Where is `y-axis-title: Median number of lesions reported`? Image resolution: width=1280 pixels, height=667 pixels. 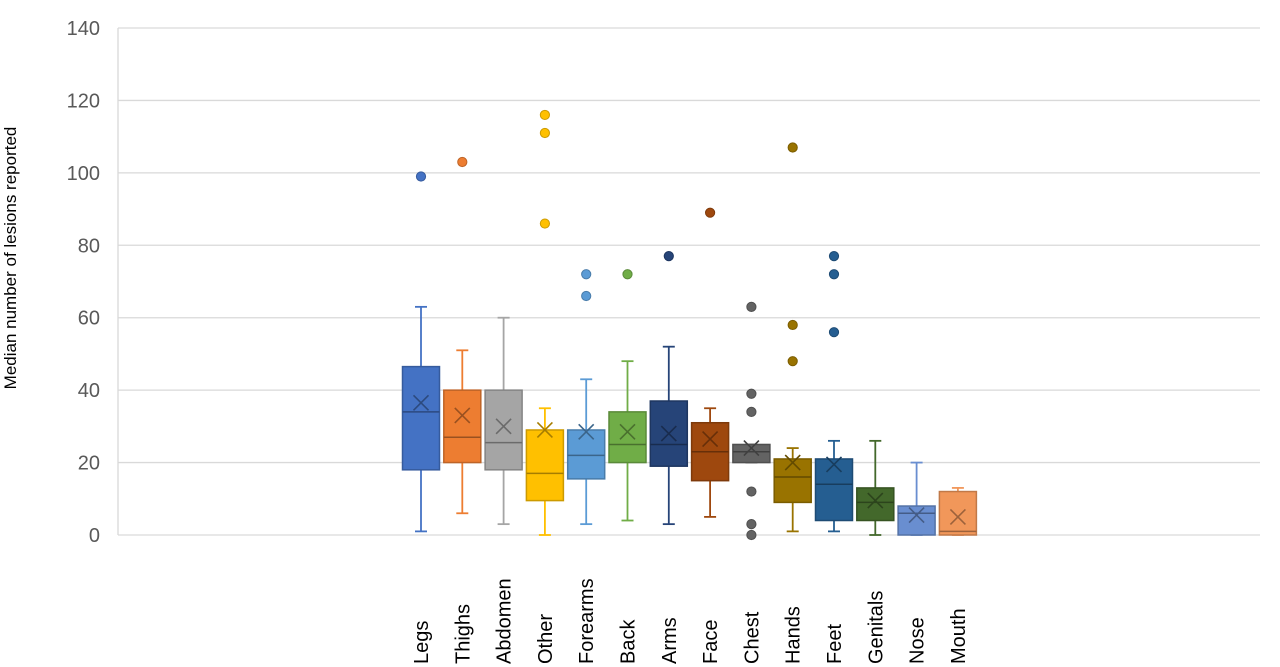 y-axis-title: Median number of lesions reported is located at coordinates (10, 258).